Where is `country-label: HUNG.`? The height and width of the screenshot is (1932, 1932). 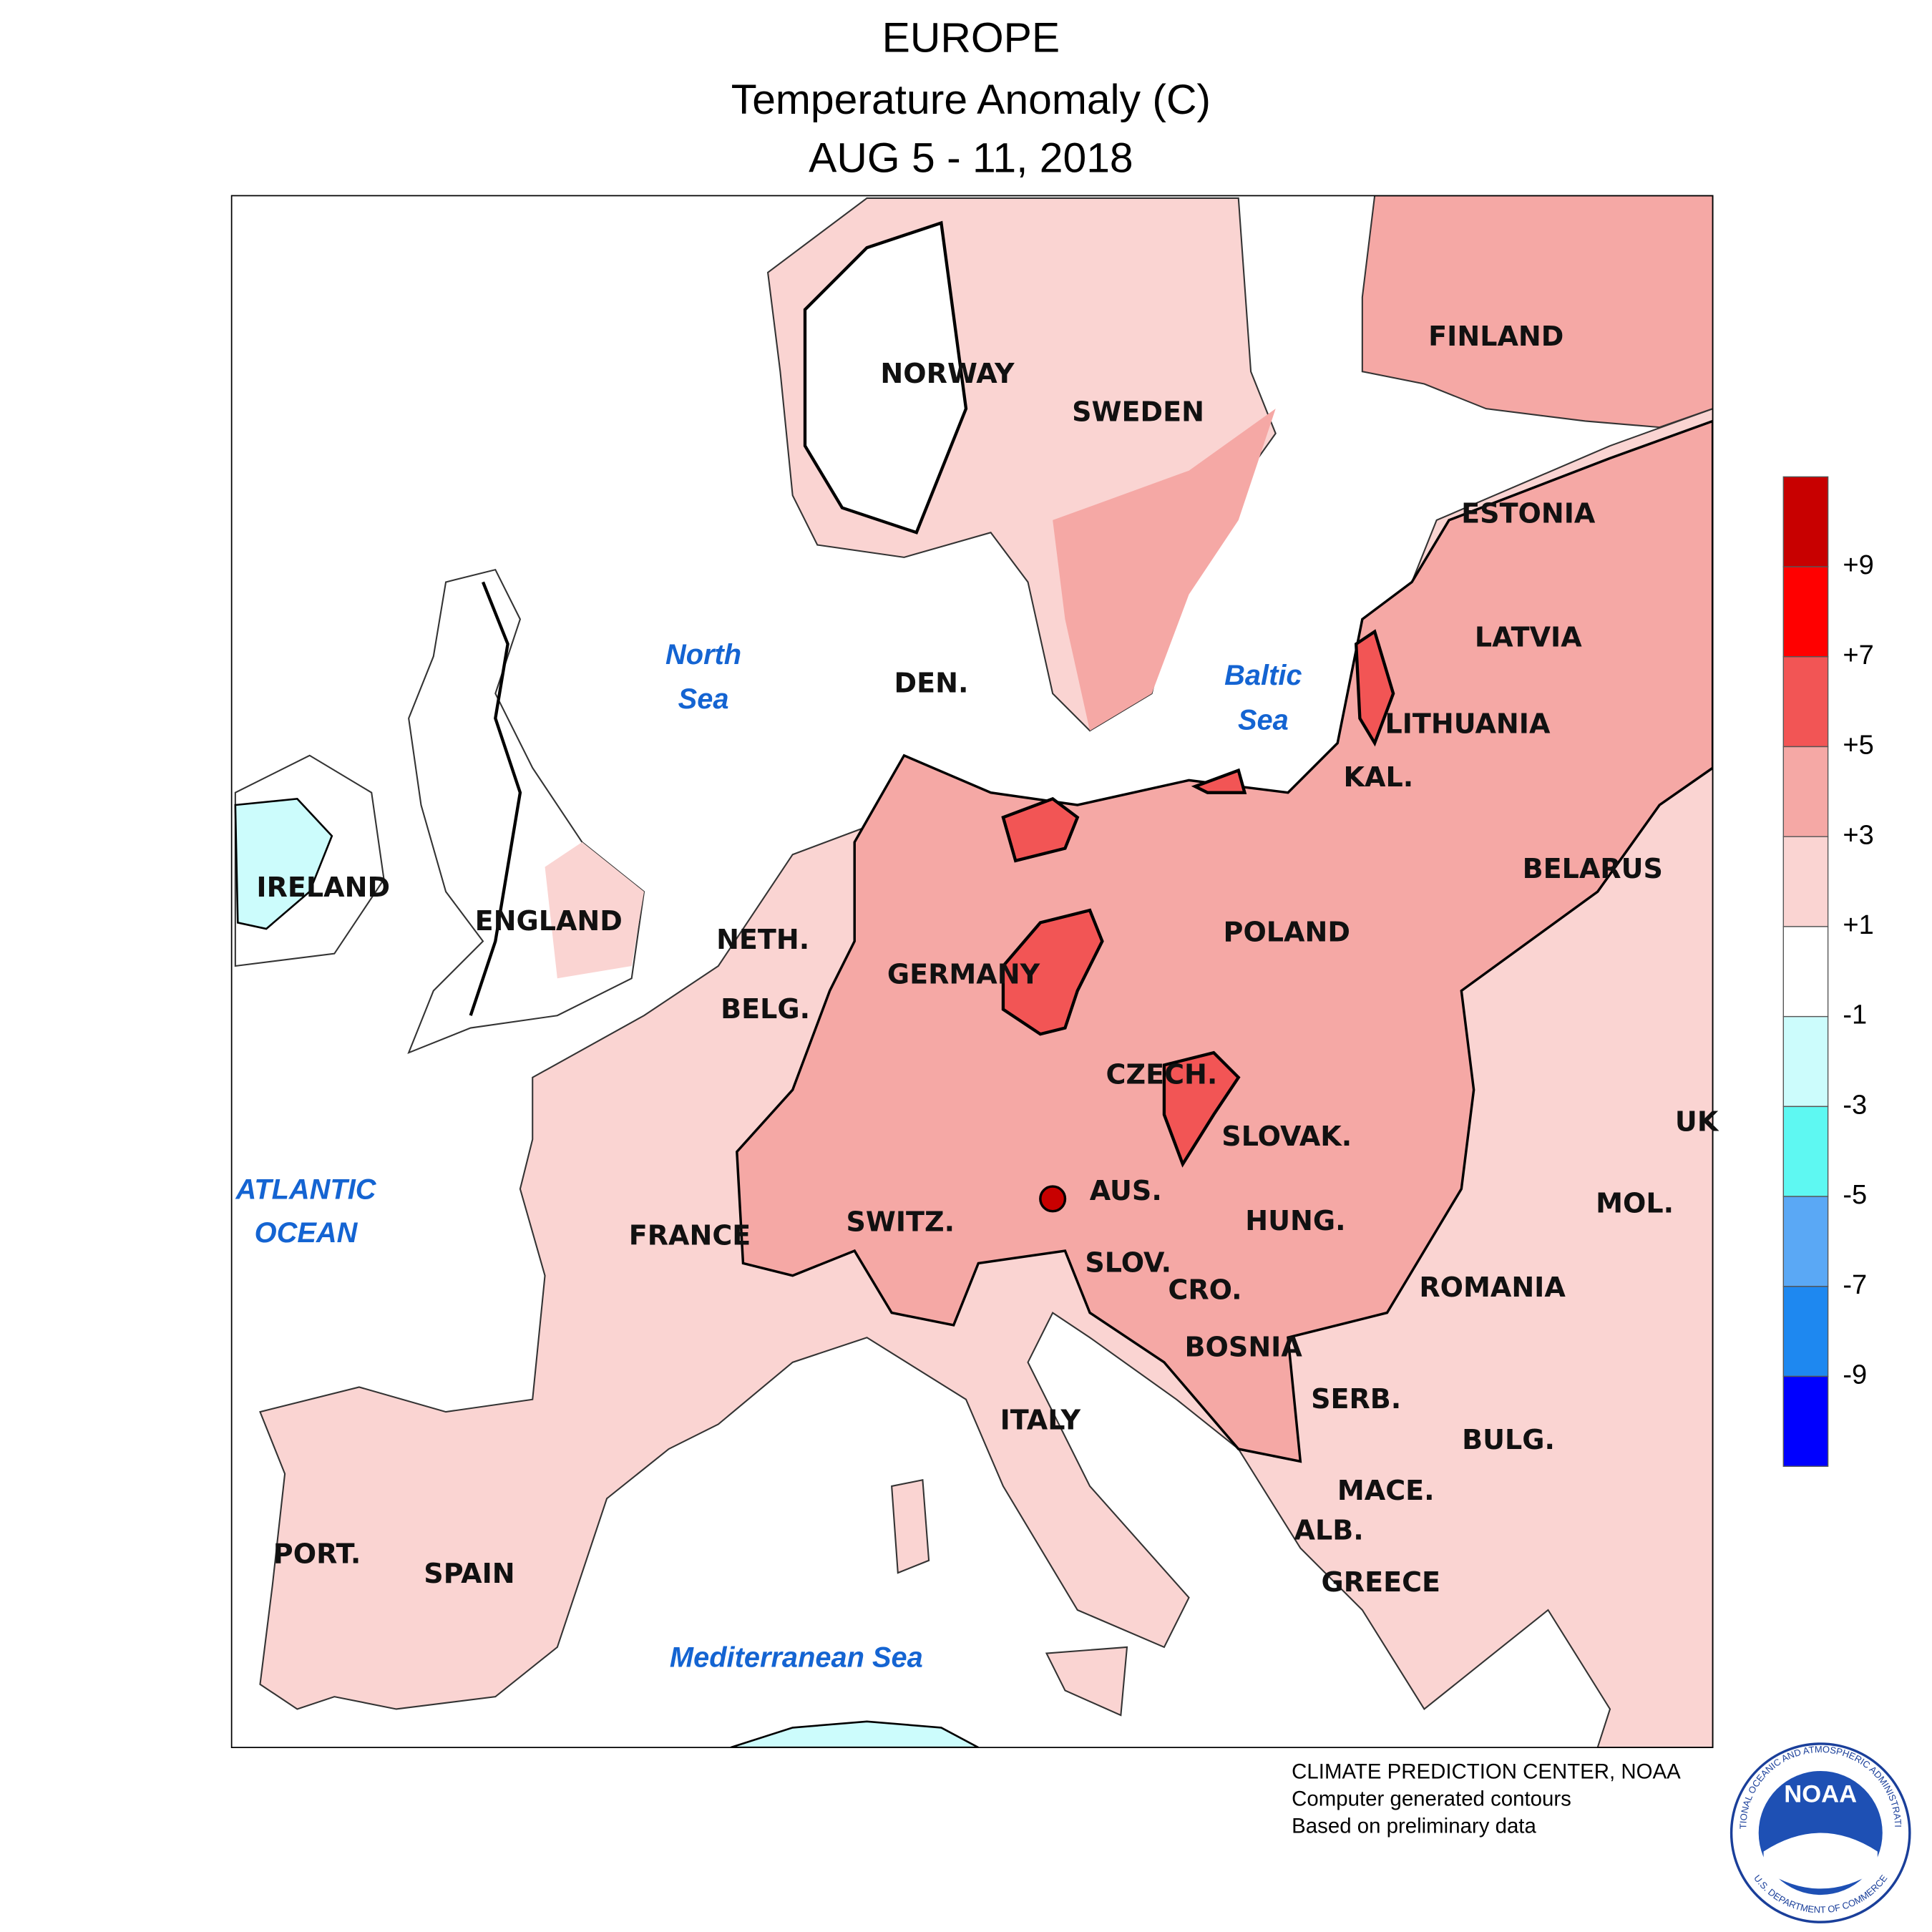 country-label: HUNG. is located at coordinates (1295, 1220).